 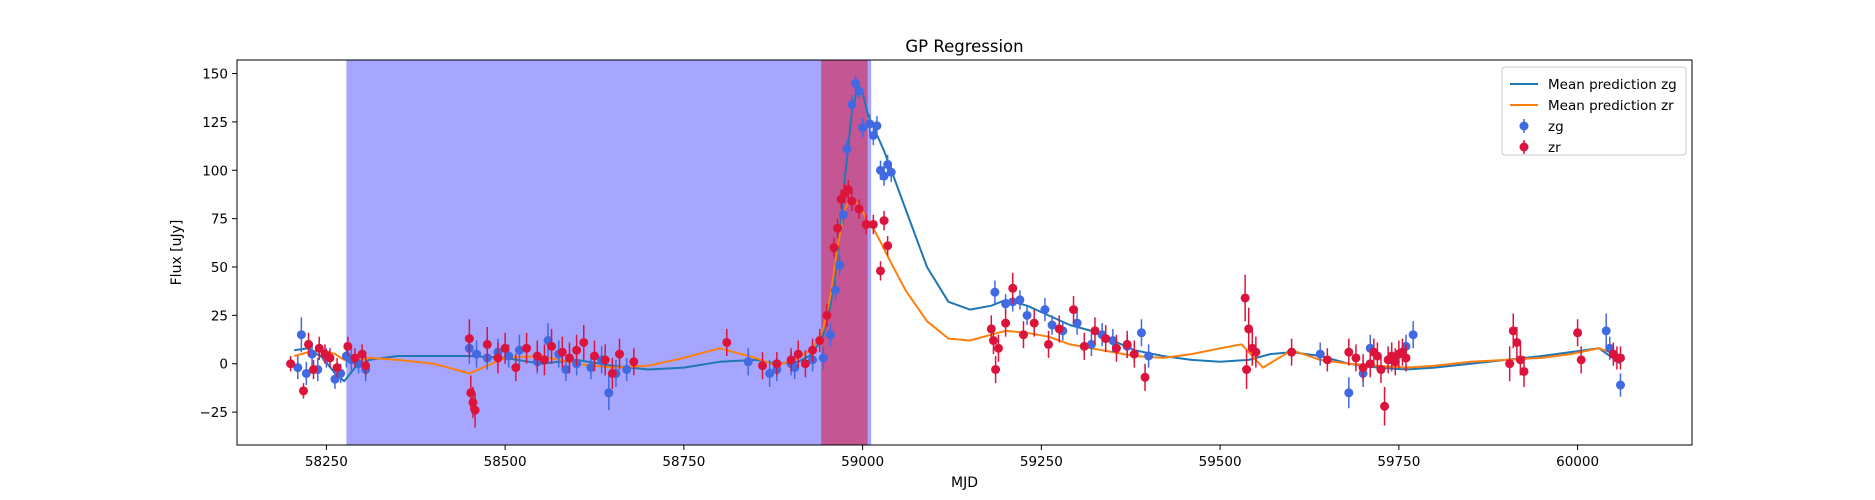 I want to click on x-tick-label: 58250, so click(x=326, y=462).